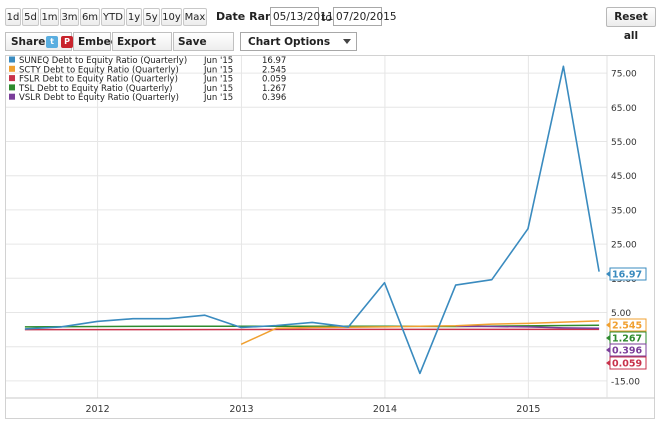 This screenshot has height=422, width=660. I want to click on share-label: Share, so click(28, 42).